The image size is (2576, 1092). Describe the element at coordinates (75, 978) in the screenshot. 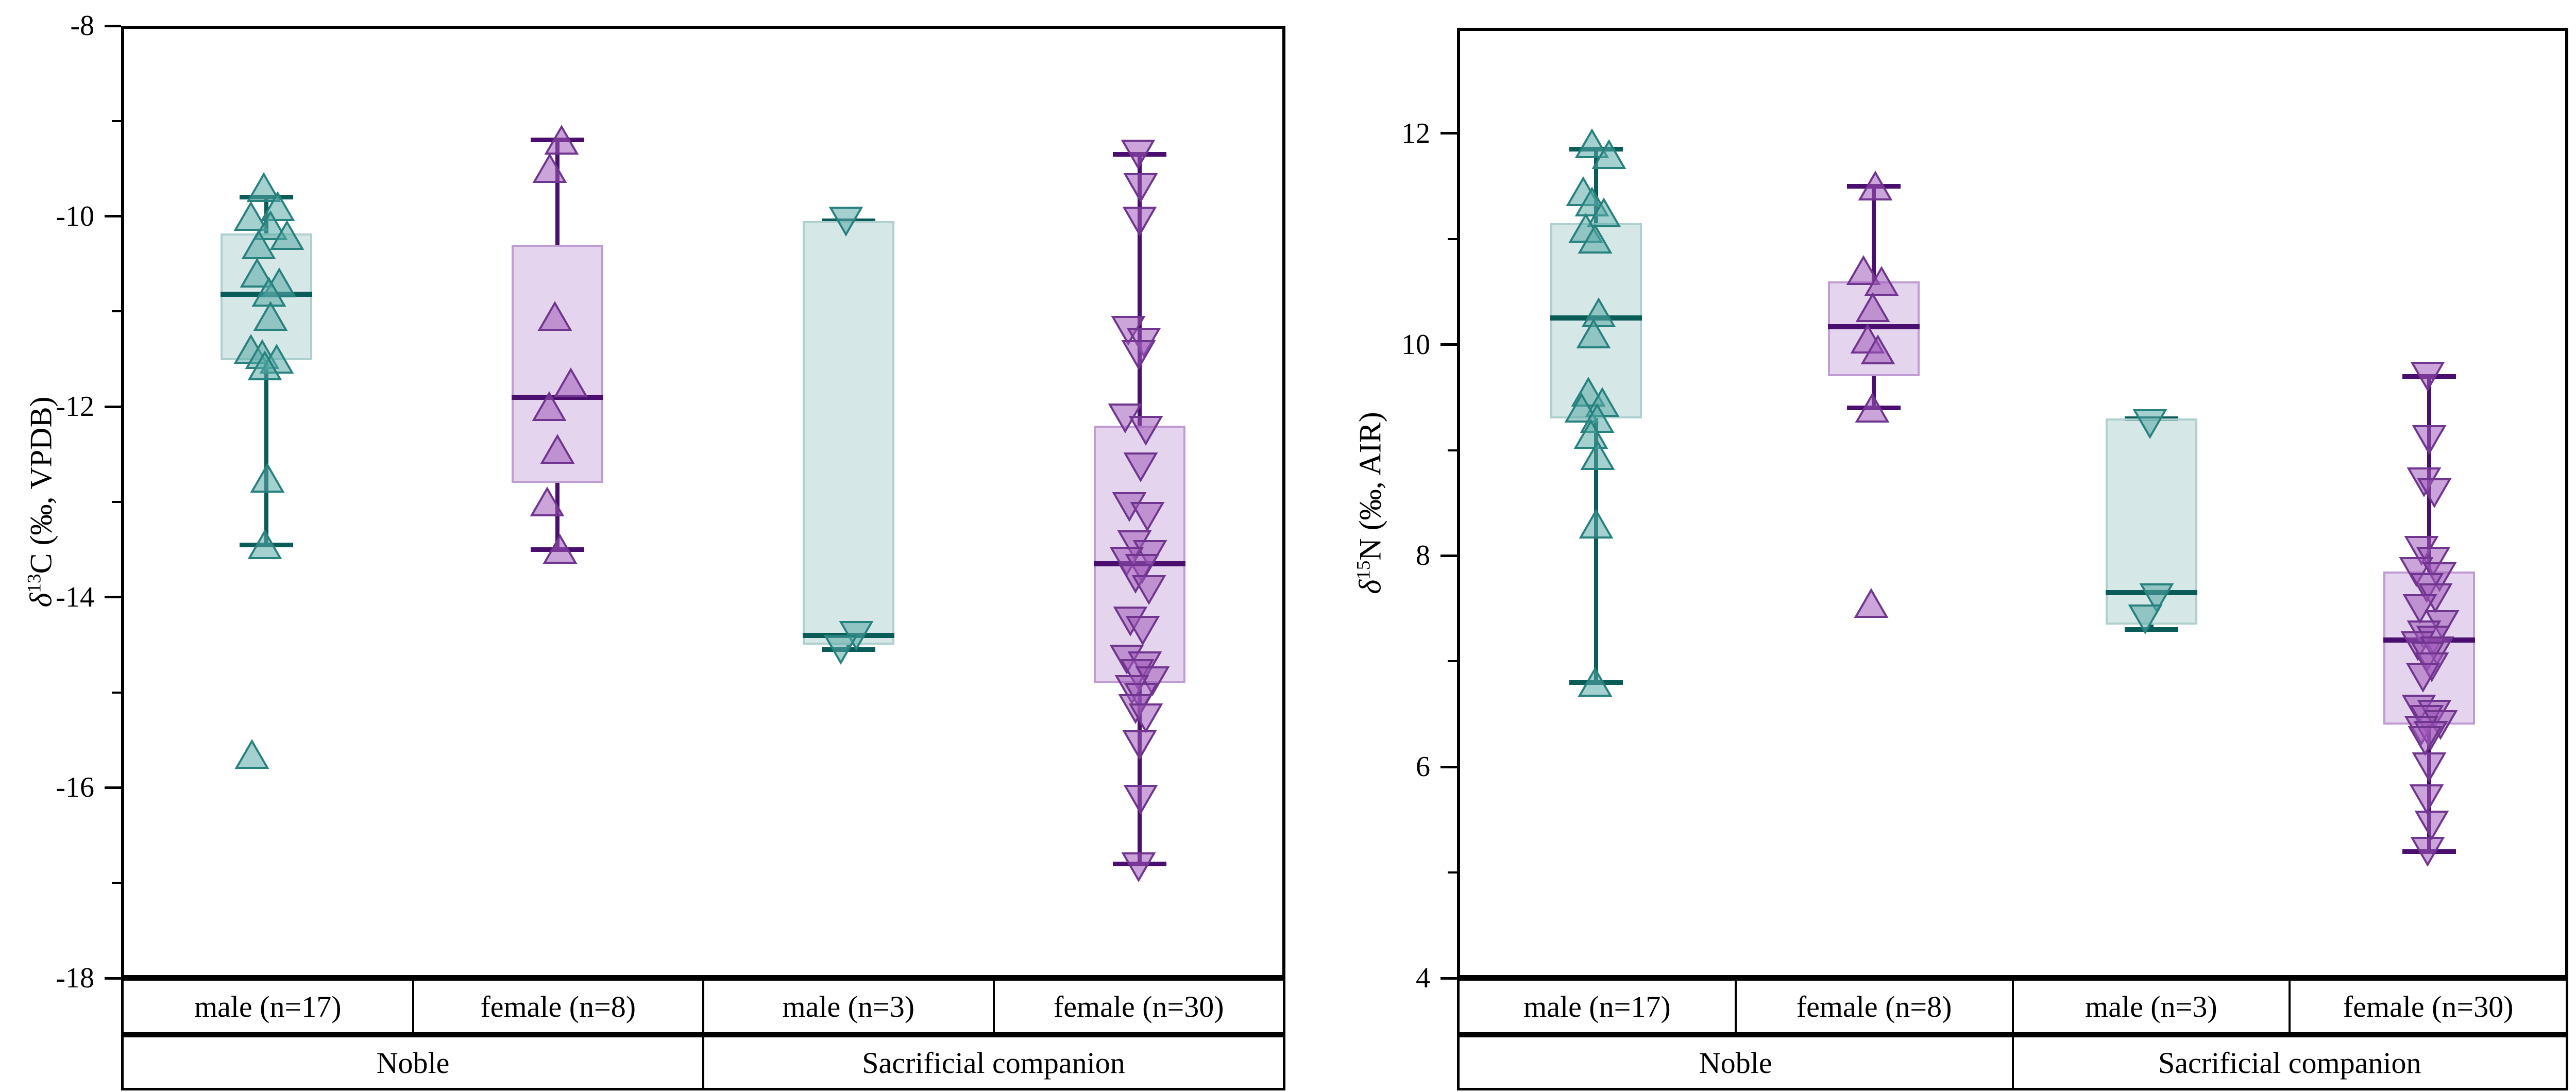

I see `y-tick-label: -18` at that location.